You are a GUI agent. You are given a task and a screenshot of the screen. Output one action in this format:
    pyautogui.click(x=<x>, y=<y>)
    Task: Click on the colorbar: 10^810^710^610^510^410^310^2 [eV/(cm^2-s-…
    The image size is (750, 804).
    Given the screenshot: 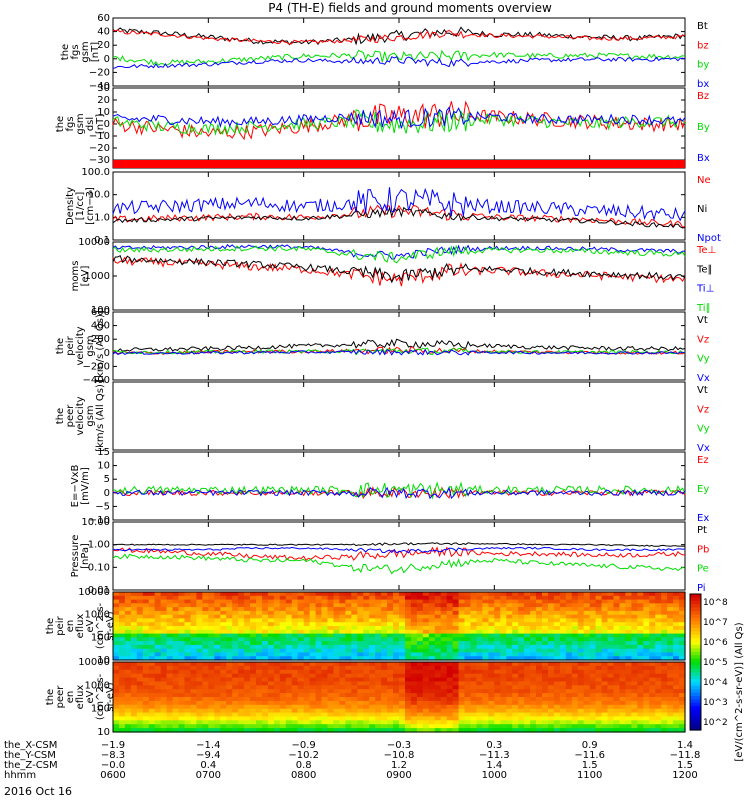 What is the action you would take?
    pyautogui.click(x=717, y=677)
    